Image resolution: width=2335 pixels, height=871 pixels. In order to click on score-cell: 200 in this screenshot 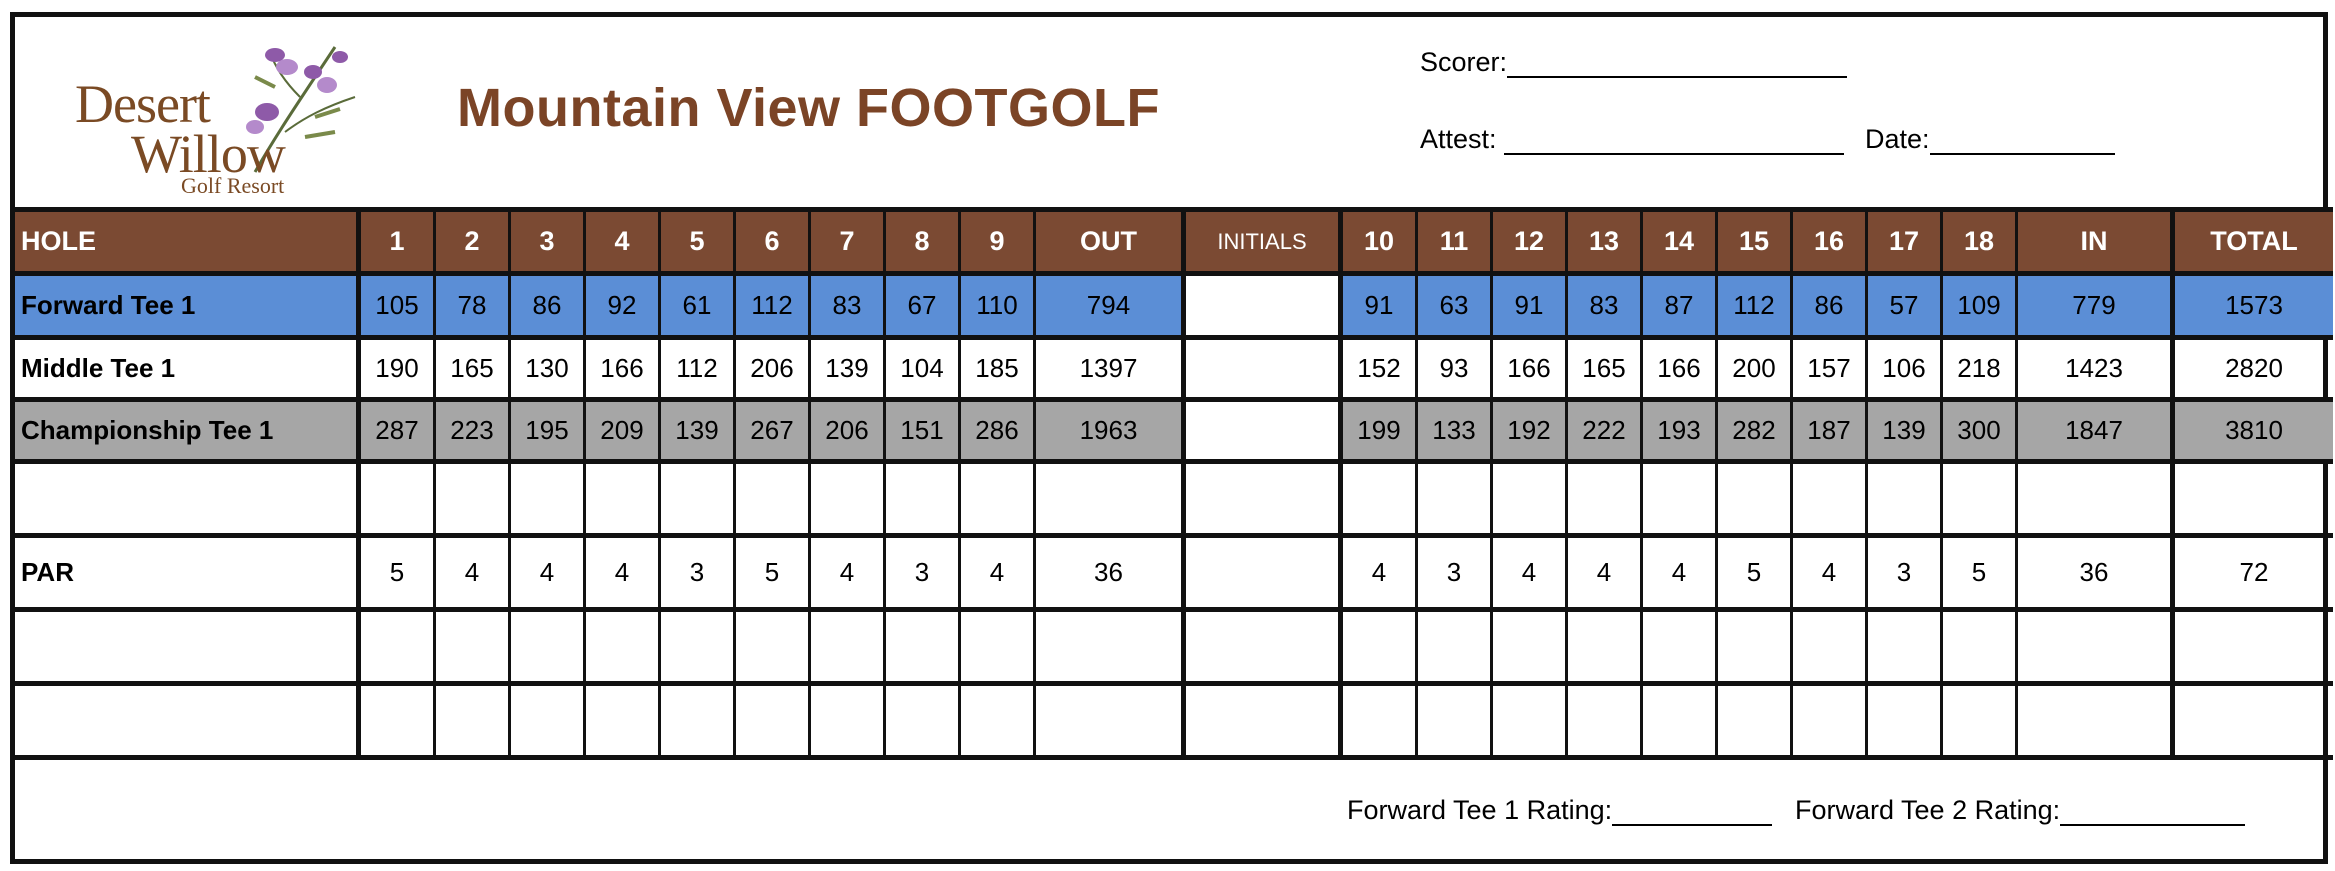, I will do `click(1755, 371)`.